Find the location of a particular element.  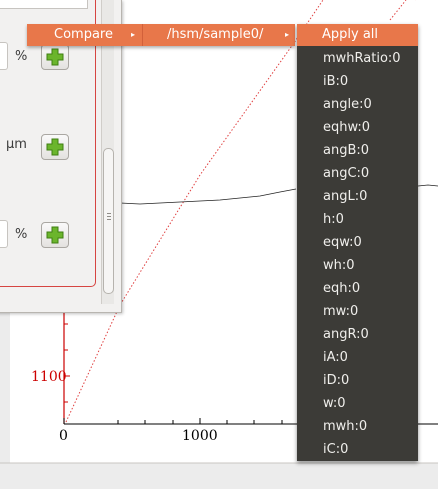

menu-item-angle: angle:0 is located at coordinates (347, 104).